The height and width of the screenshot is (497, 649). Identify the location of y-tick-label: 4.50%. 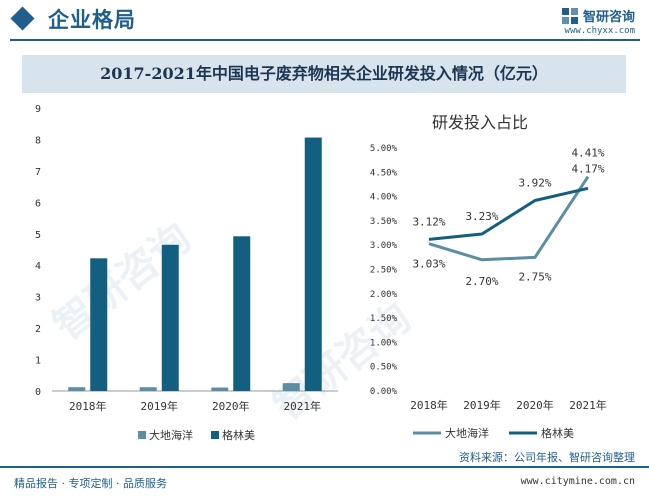
(384, 173).